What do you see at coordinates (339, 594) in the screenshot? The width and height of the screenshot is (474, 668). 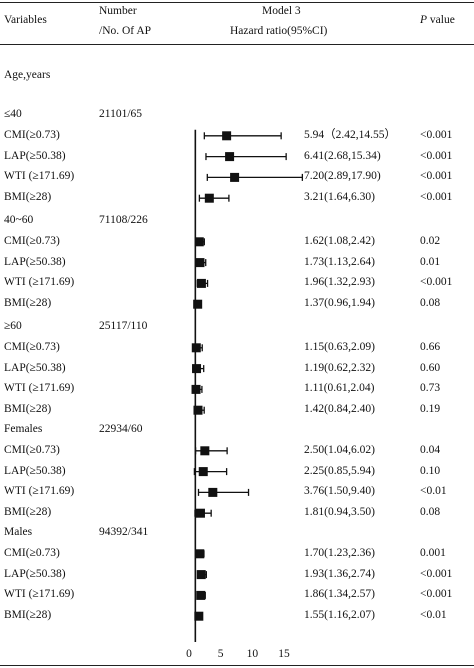 I see `row-hr-ci: 1.86(1.34,2.57)` at bounding box center [339, 594].